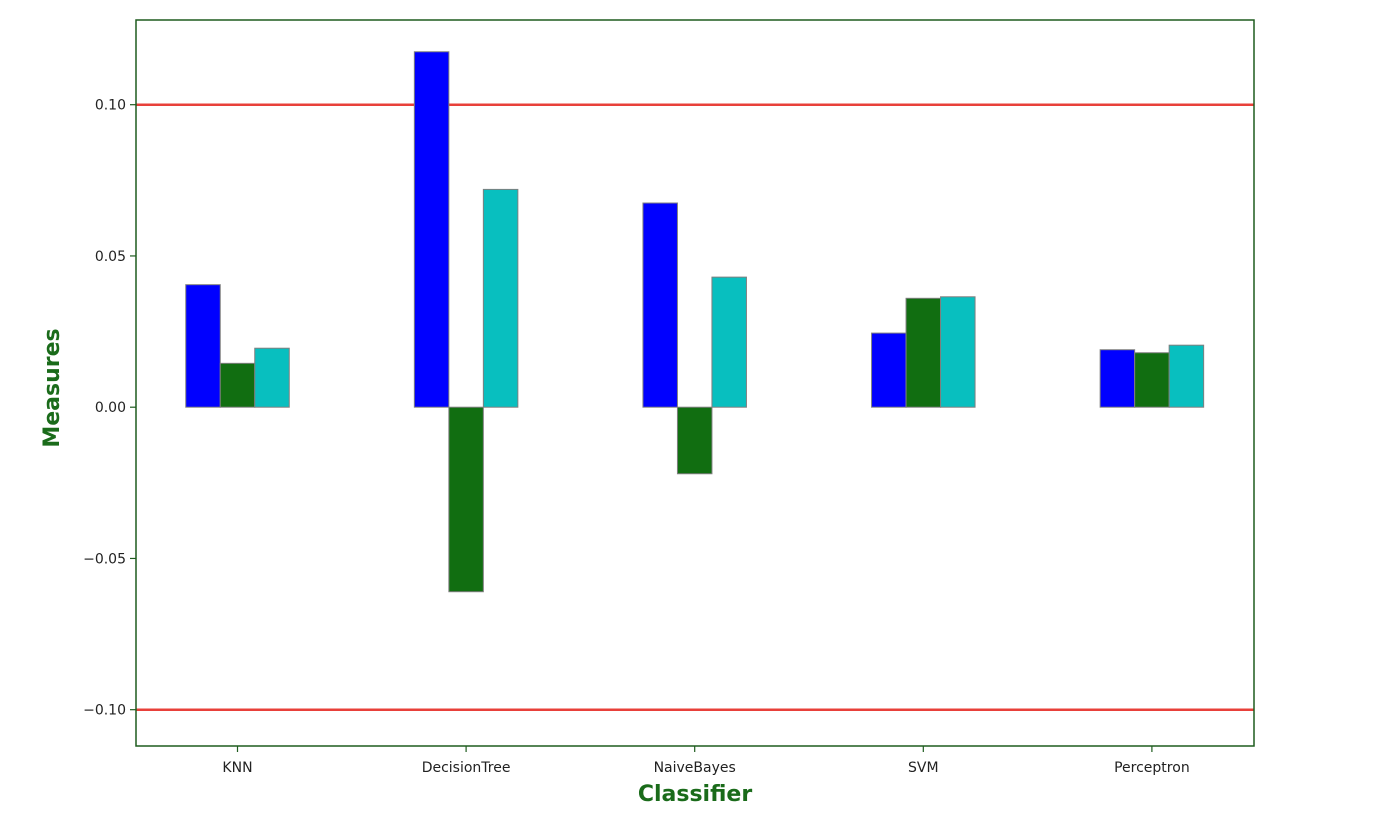 The image size is (1400, 824). What do you see at coordinates (923, 768) in the screenshot?
I see `x-tick-label: SVM` at bounding box center [923, 768].